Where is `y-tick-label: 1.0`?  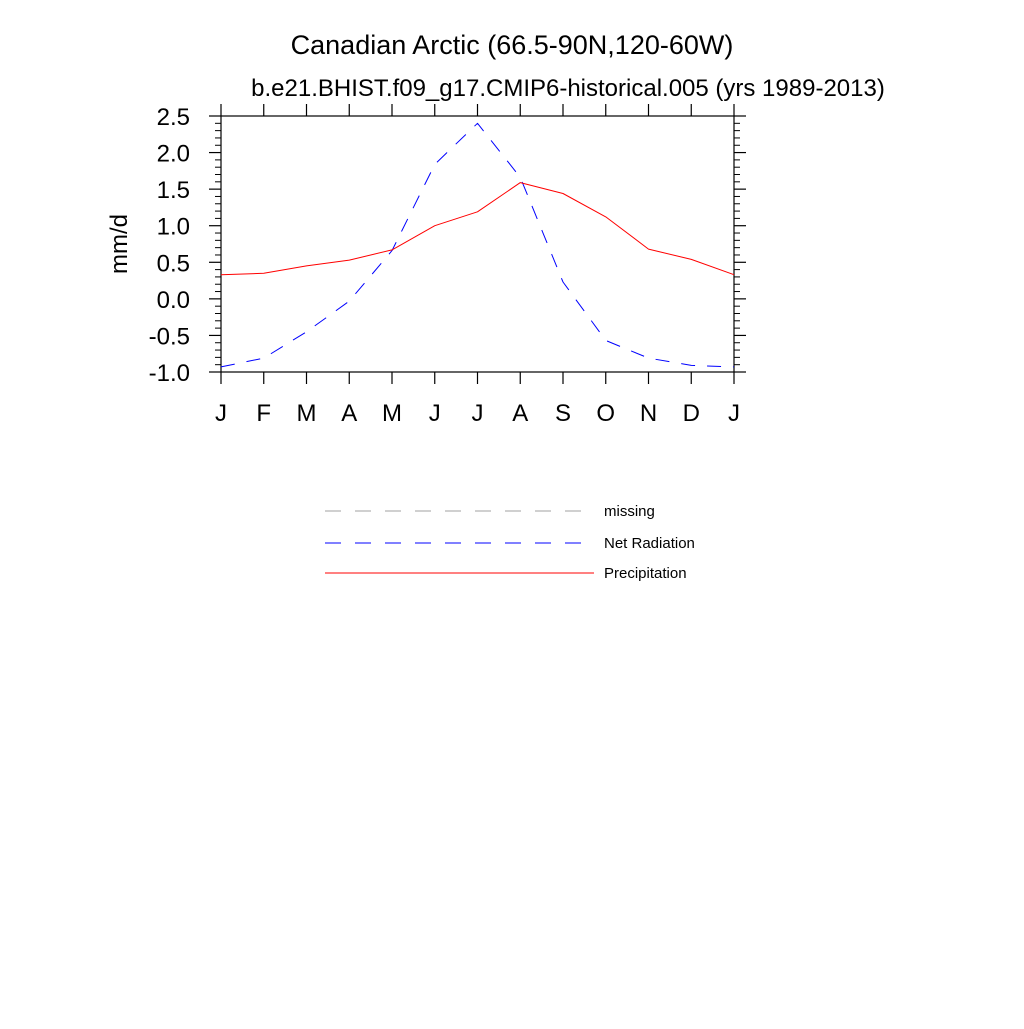
y-tick-label: 1.0 is located at coordinates (173, 227).